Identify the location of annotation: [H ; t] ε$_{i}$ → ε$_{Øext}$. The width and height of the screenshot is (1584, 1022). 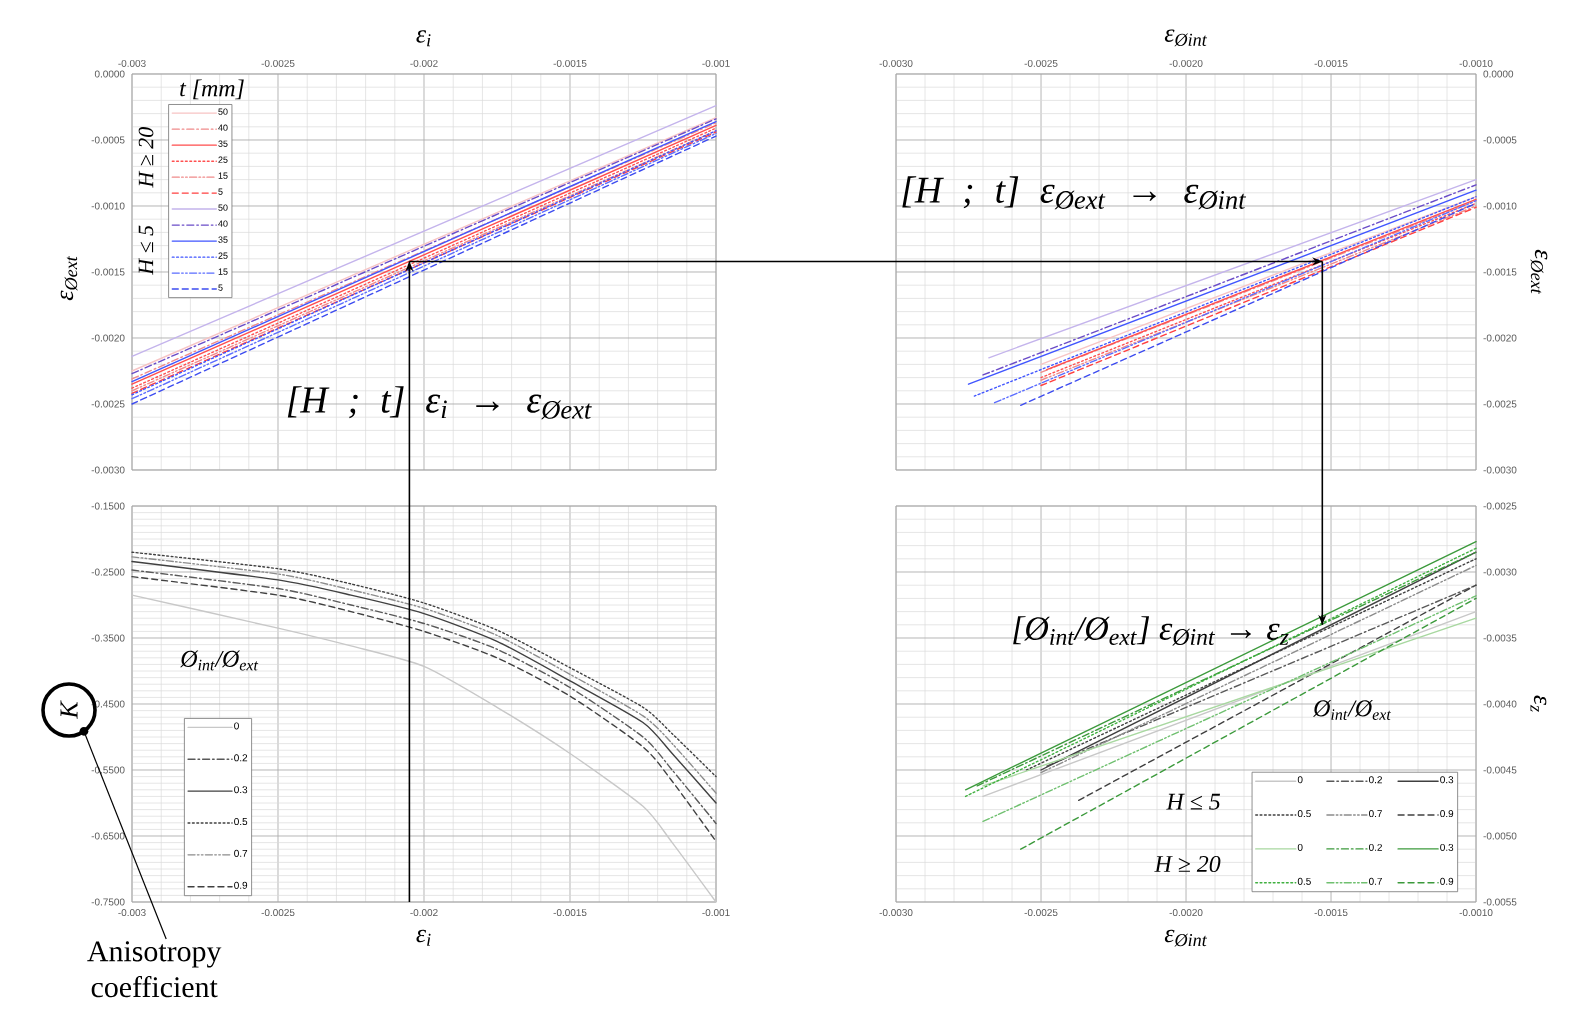
(439, 403).